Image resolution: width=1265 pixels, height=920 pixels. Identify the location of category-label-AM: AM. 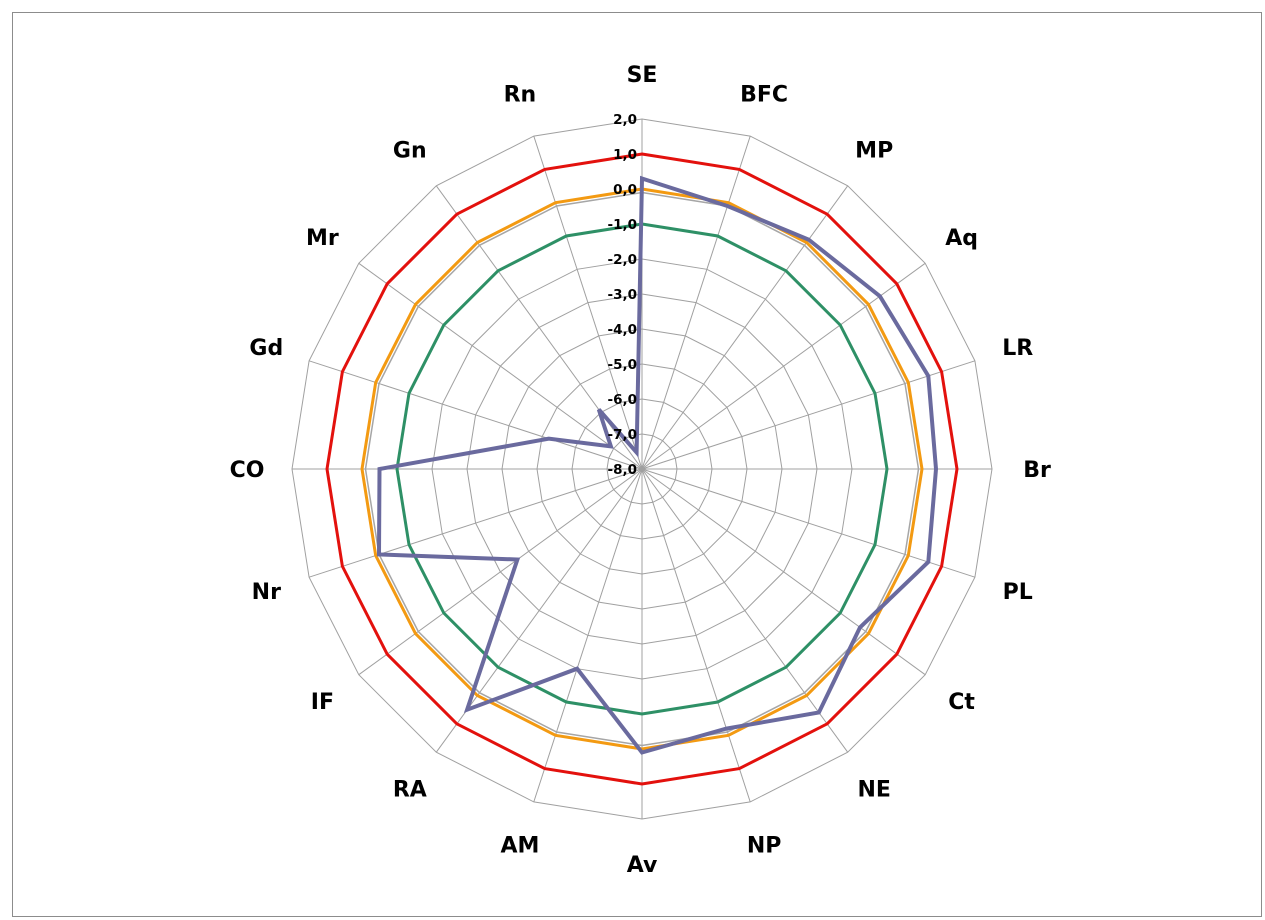
(519, 846).